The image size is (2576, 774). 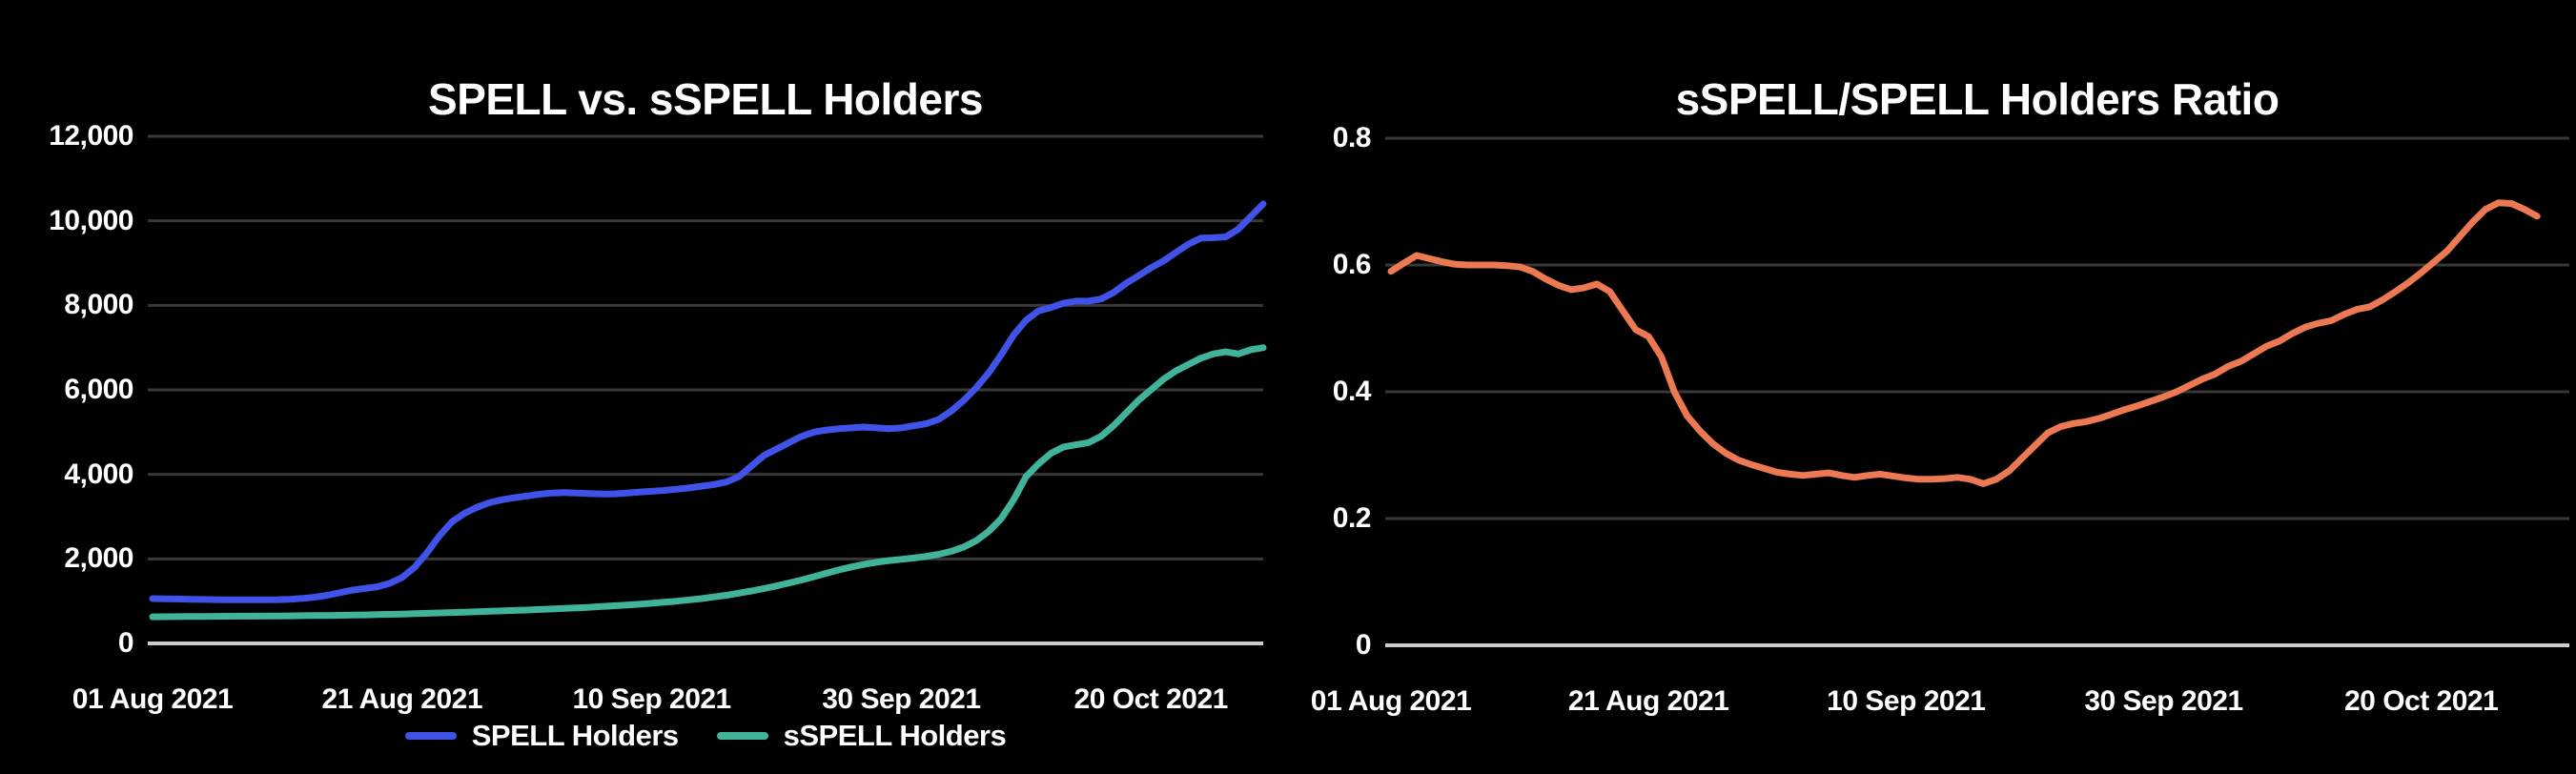 What do you see at coordinates (742, 736) in the screenshot?
I see `sspell-holders-line-swatch` at bounding box center [742, 736].